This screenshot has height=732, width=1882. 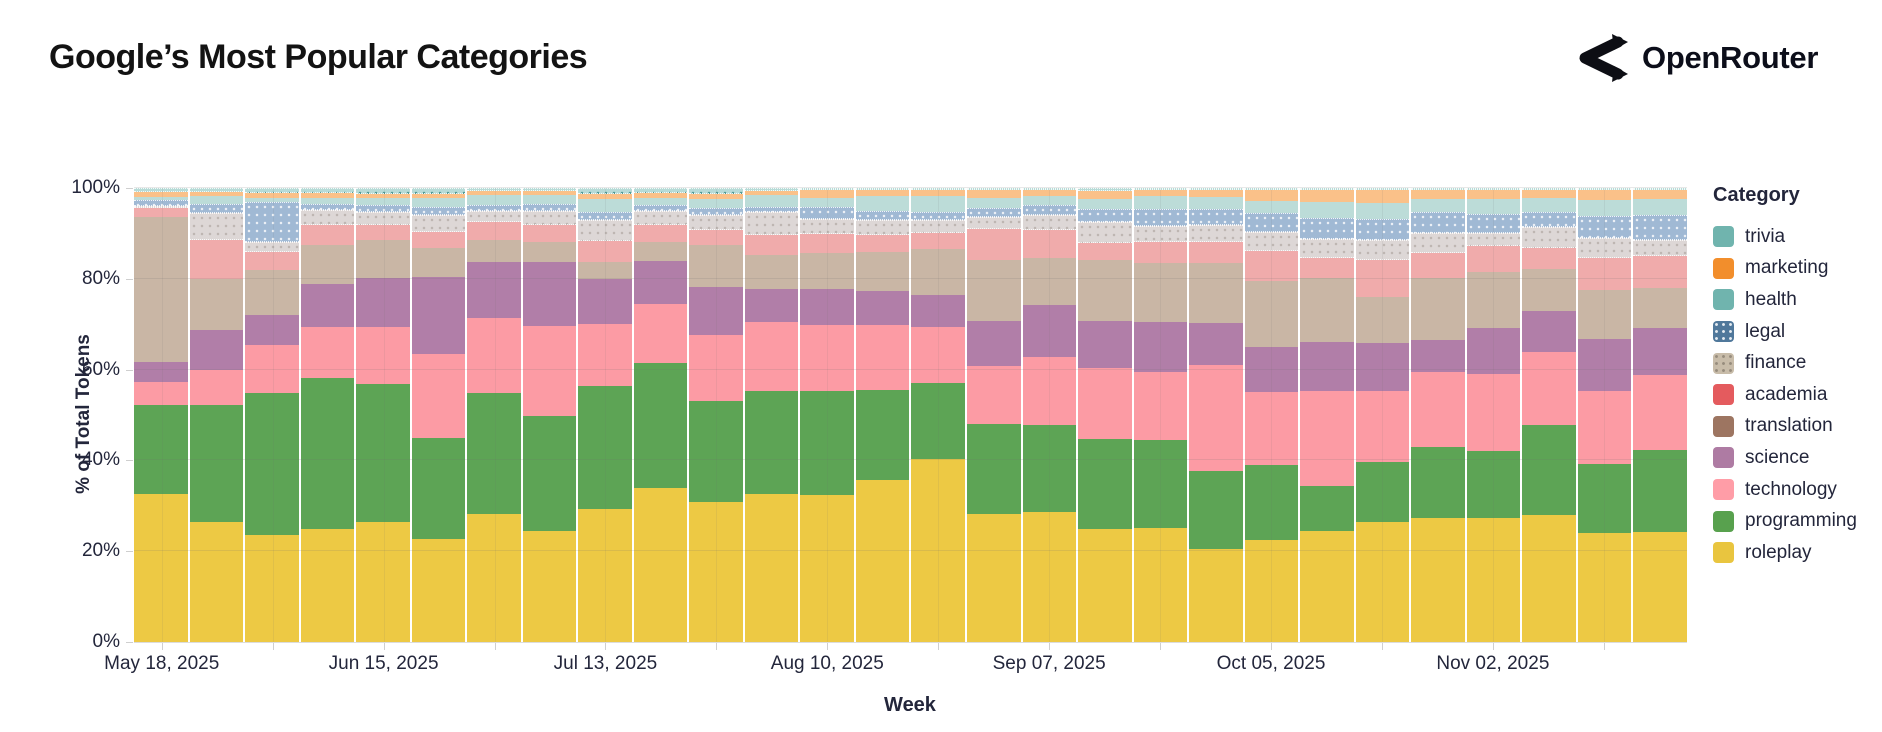 What do you see at coordinates (1785, 332) in the screenshot?
I see `legend-item-legal: legal` at bounding box center [1785, 332].